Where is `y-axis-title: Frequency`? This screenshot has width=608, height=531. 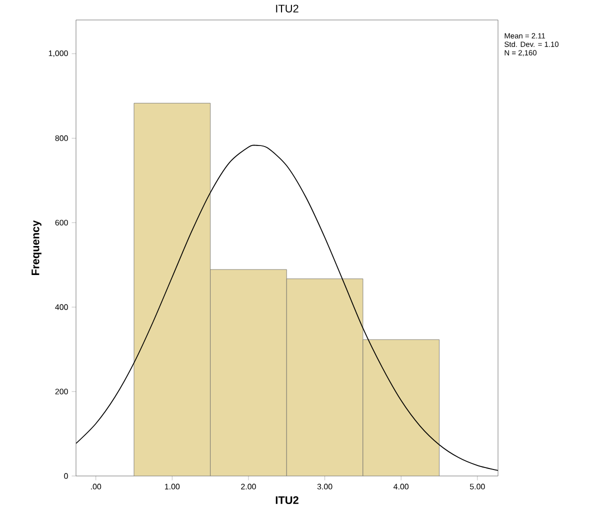
y-axis-title: Frequency is located at coordinates (37, 247).